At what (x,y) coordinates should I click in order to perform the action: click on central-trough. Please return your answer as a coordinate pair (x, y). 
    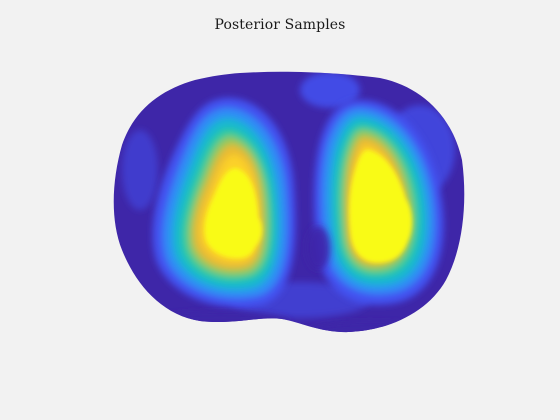
    Looking at the image, I should click on (318, 248).